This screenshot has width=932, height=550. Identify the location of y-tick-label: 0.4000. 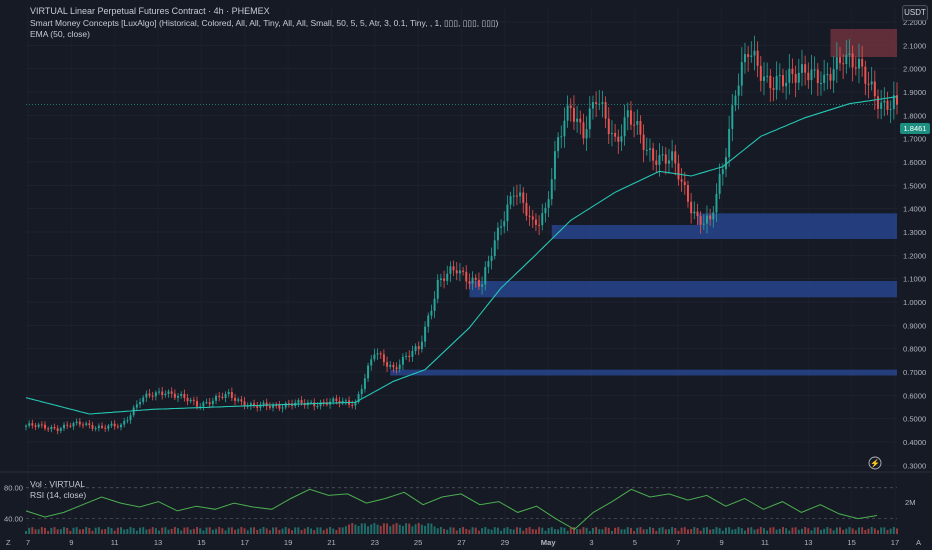
(914, 442).